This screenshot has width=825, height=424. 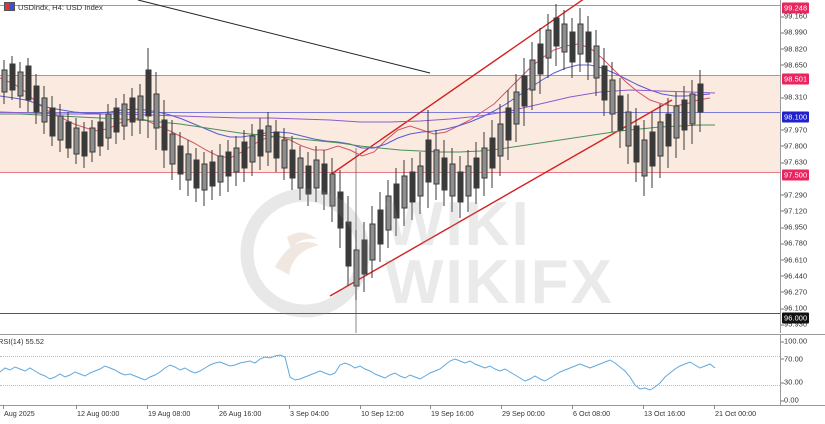 I want to click on time-axis-label: 6 Oct 08:00, so click(x=591, y=411).